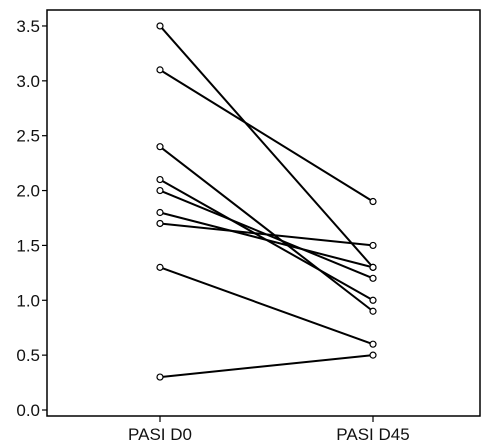  Describe the element at coordinates (372, 434) in the screenshot. I see `x-tick-label: PASI D45` at that location.